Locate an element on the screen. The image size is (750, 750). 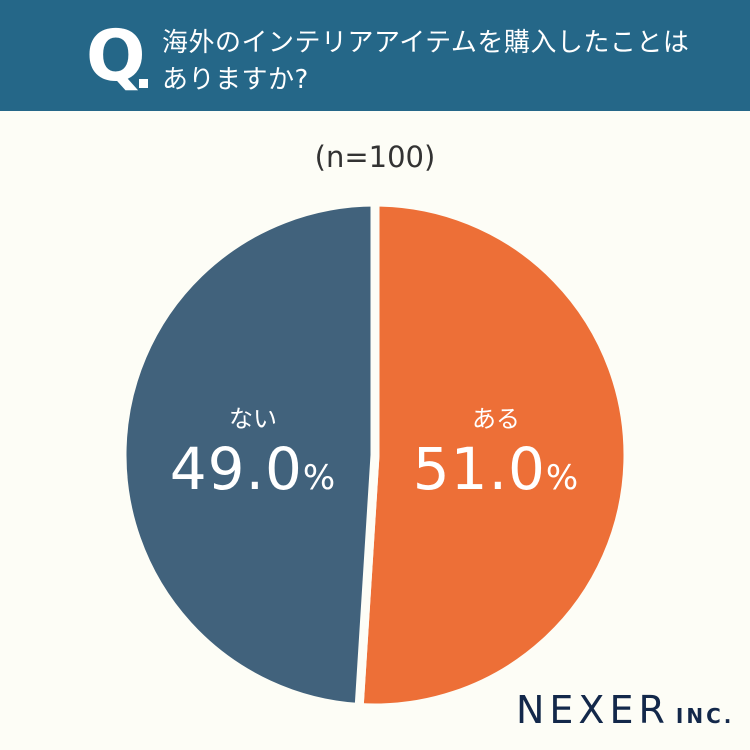
category-yes: ある is located at coordinates (496, 419).